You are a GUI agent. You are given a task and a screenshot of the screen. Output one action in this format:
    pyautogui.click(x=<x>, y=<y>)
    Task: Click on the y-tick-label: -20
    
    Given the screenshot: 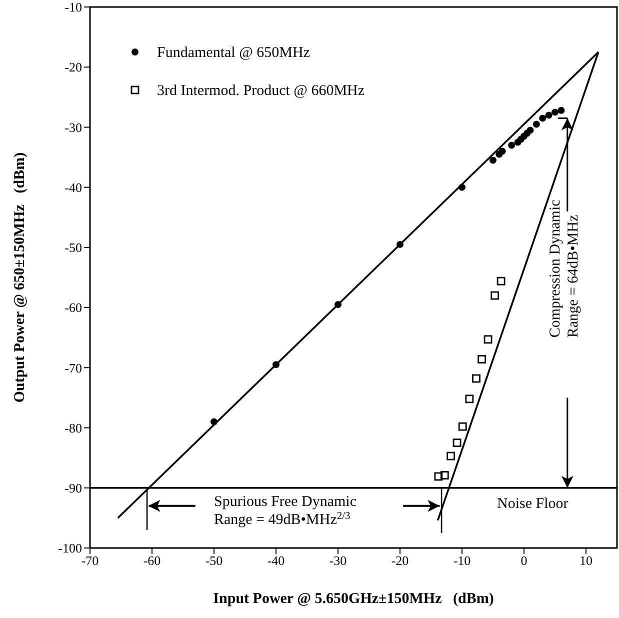 What is the action you would take?
    pyautogui.click(x=73, y=67)
    